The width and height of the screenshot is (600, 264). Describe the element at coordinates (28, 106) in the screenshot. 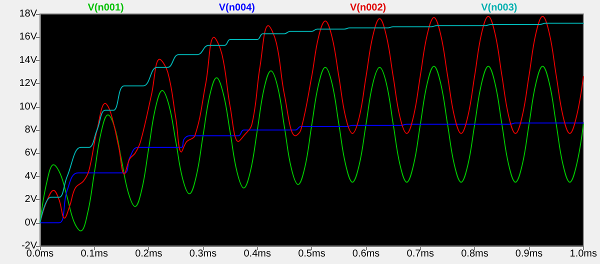

I see `y-tick-label: 10V` at that location.